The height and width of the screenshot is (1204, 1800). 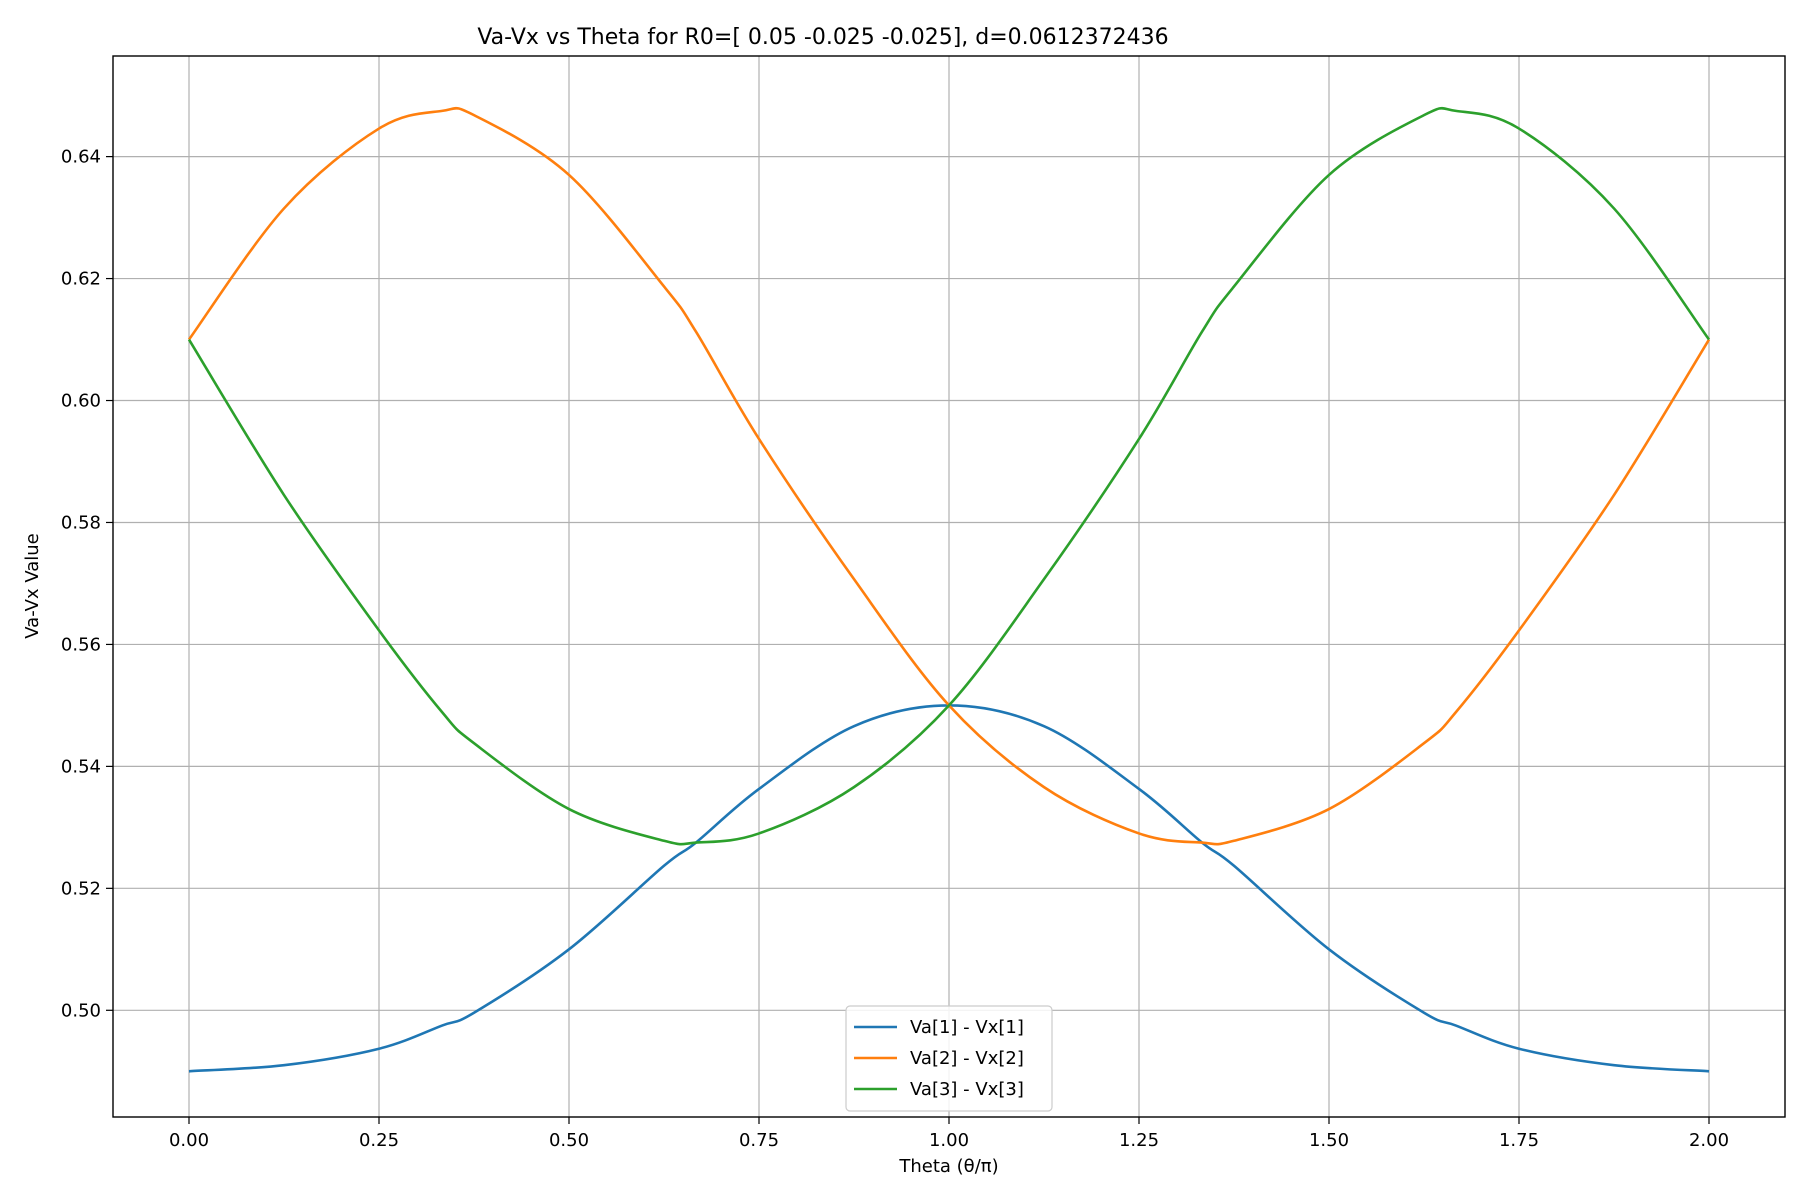 I want to click on y-tick-label: 0.56, so click(x=81, y=644).